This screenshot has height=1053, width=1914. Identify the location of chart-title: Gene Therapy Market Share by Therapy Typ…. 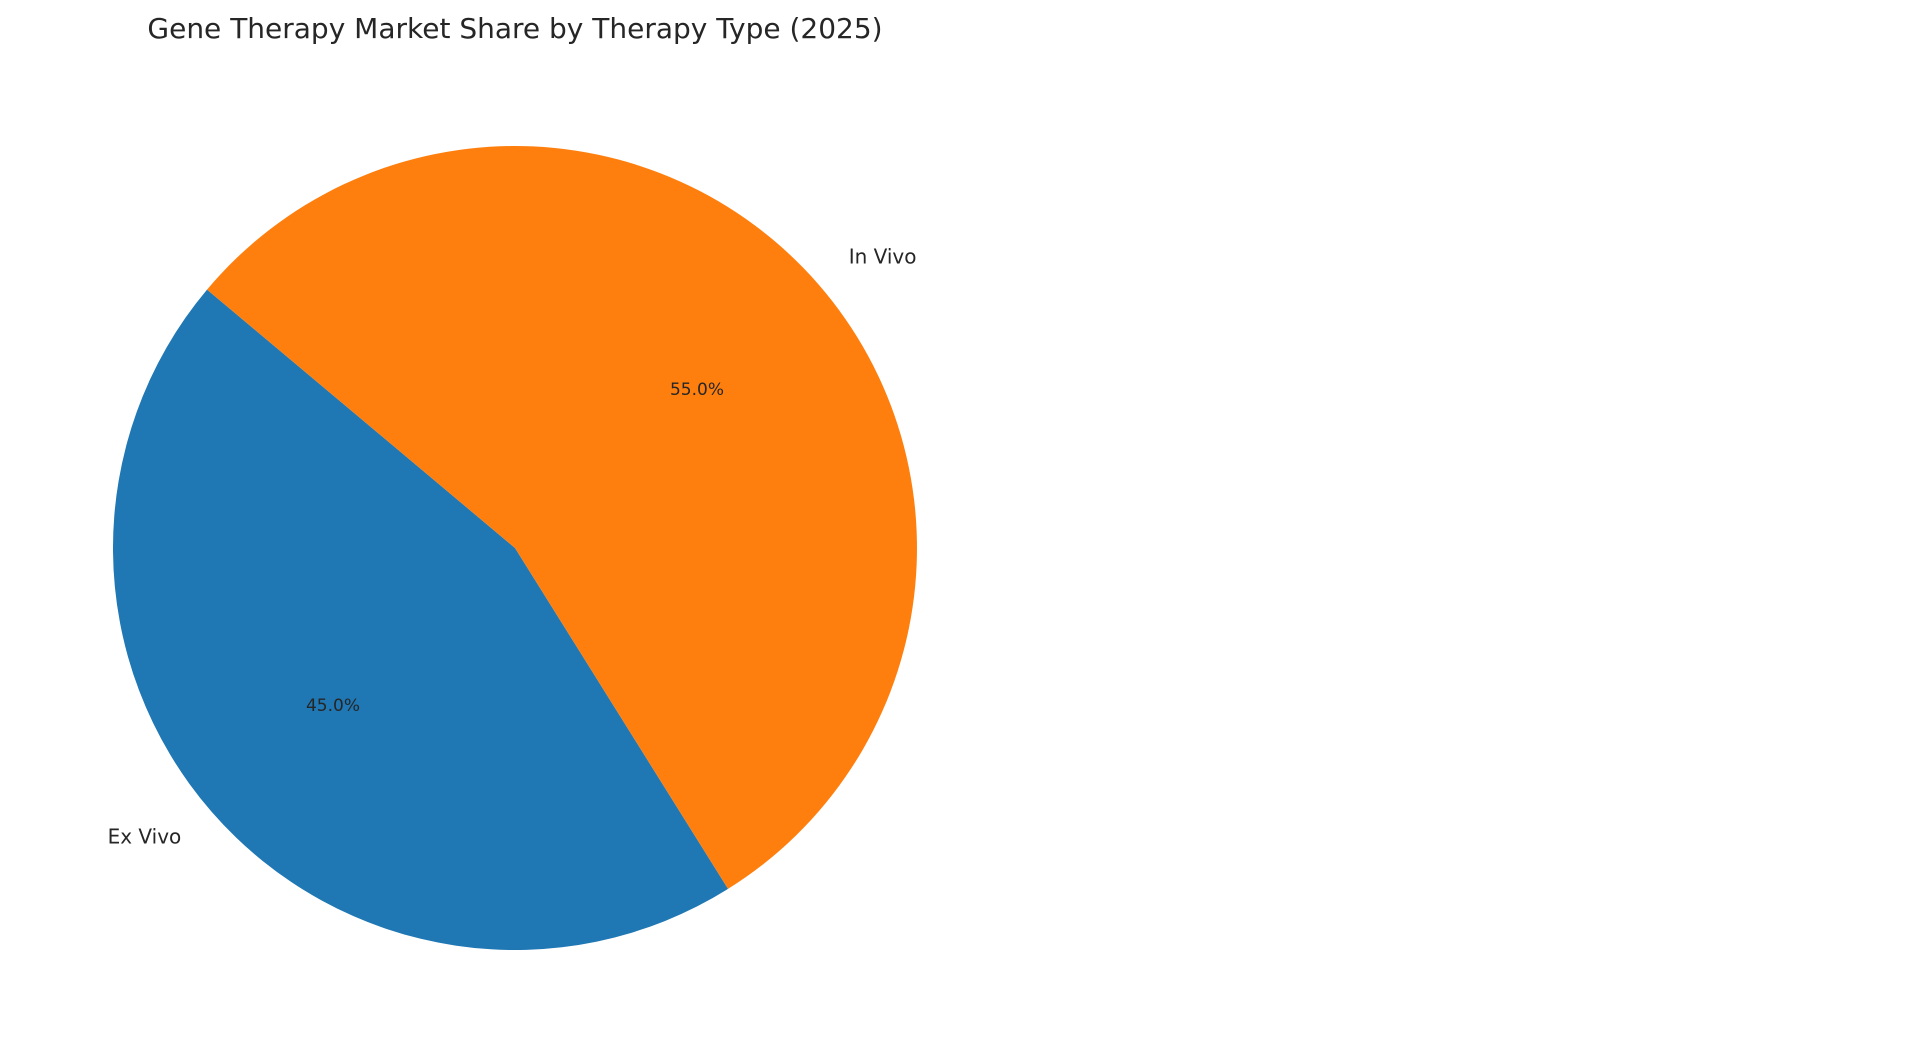
(514, 28).